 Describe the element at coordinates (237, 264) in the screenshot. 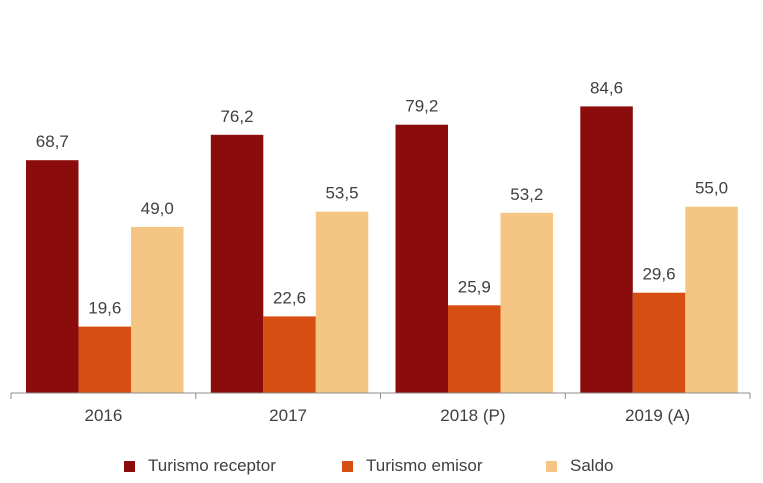

I see `bar-turismo-receptor-2017` at that location.